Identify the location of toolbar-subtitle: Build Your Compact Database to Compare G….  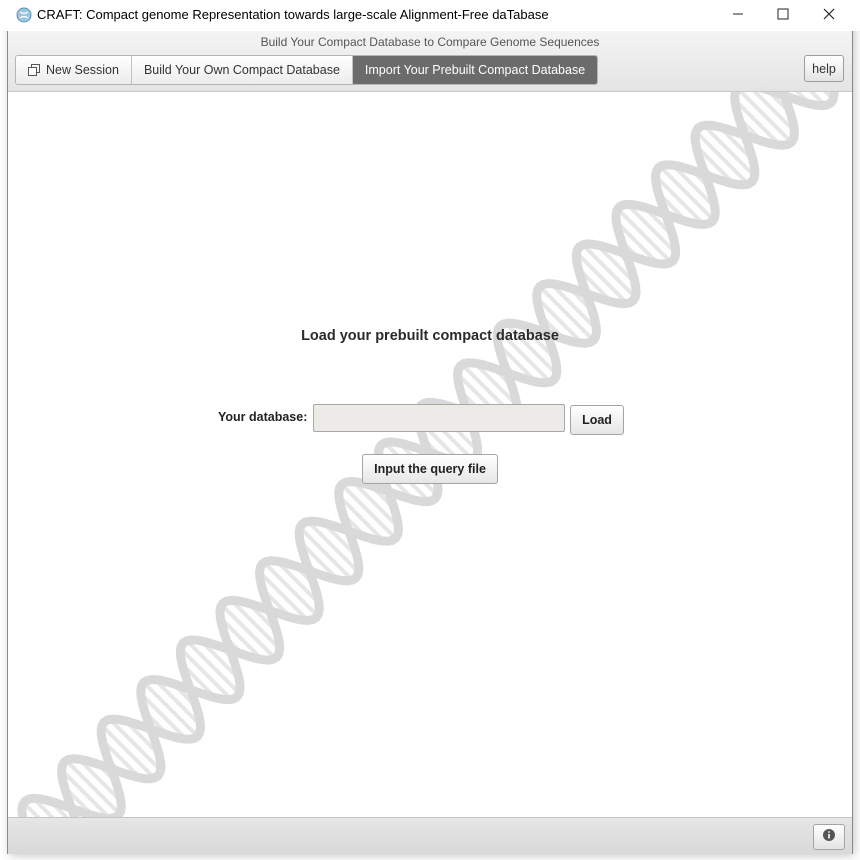
(430, 42).